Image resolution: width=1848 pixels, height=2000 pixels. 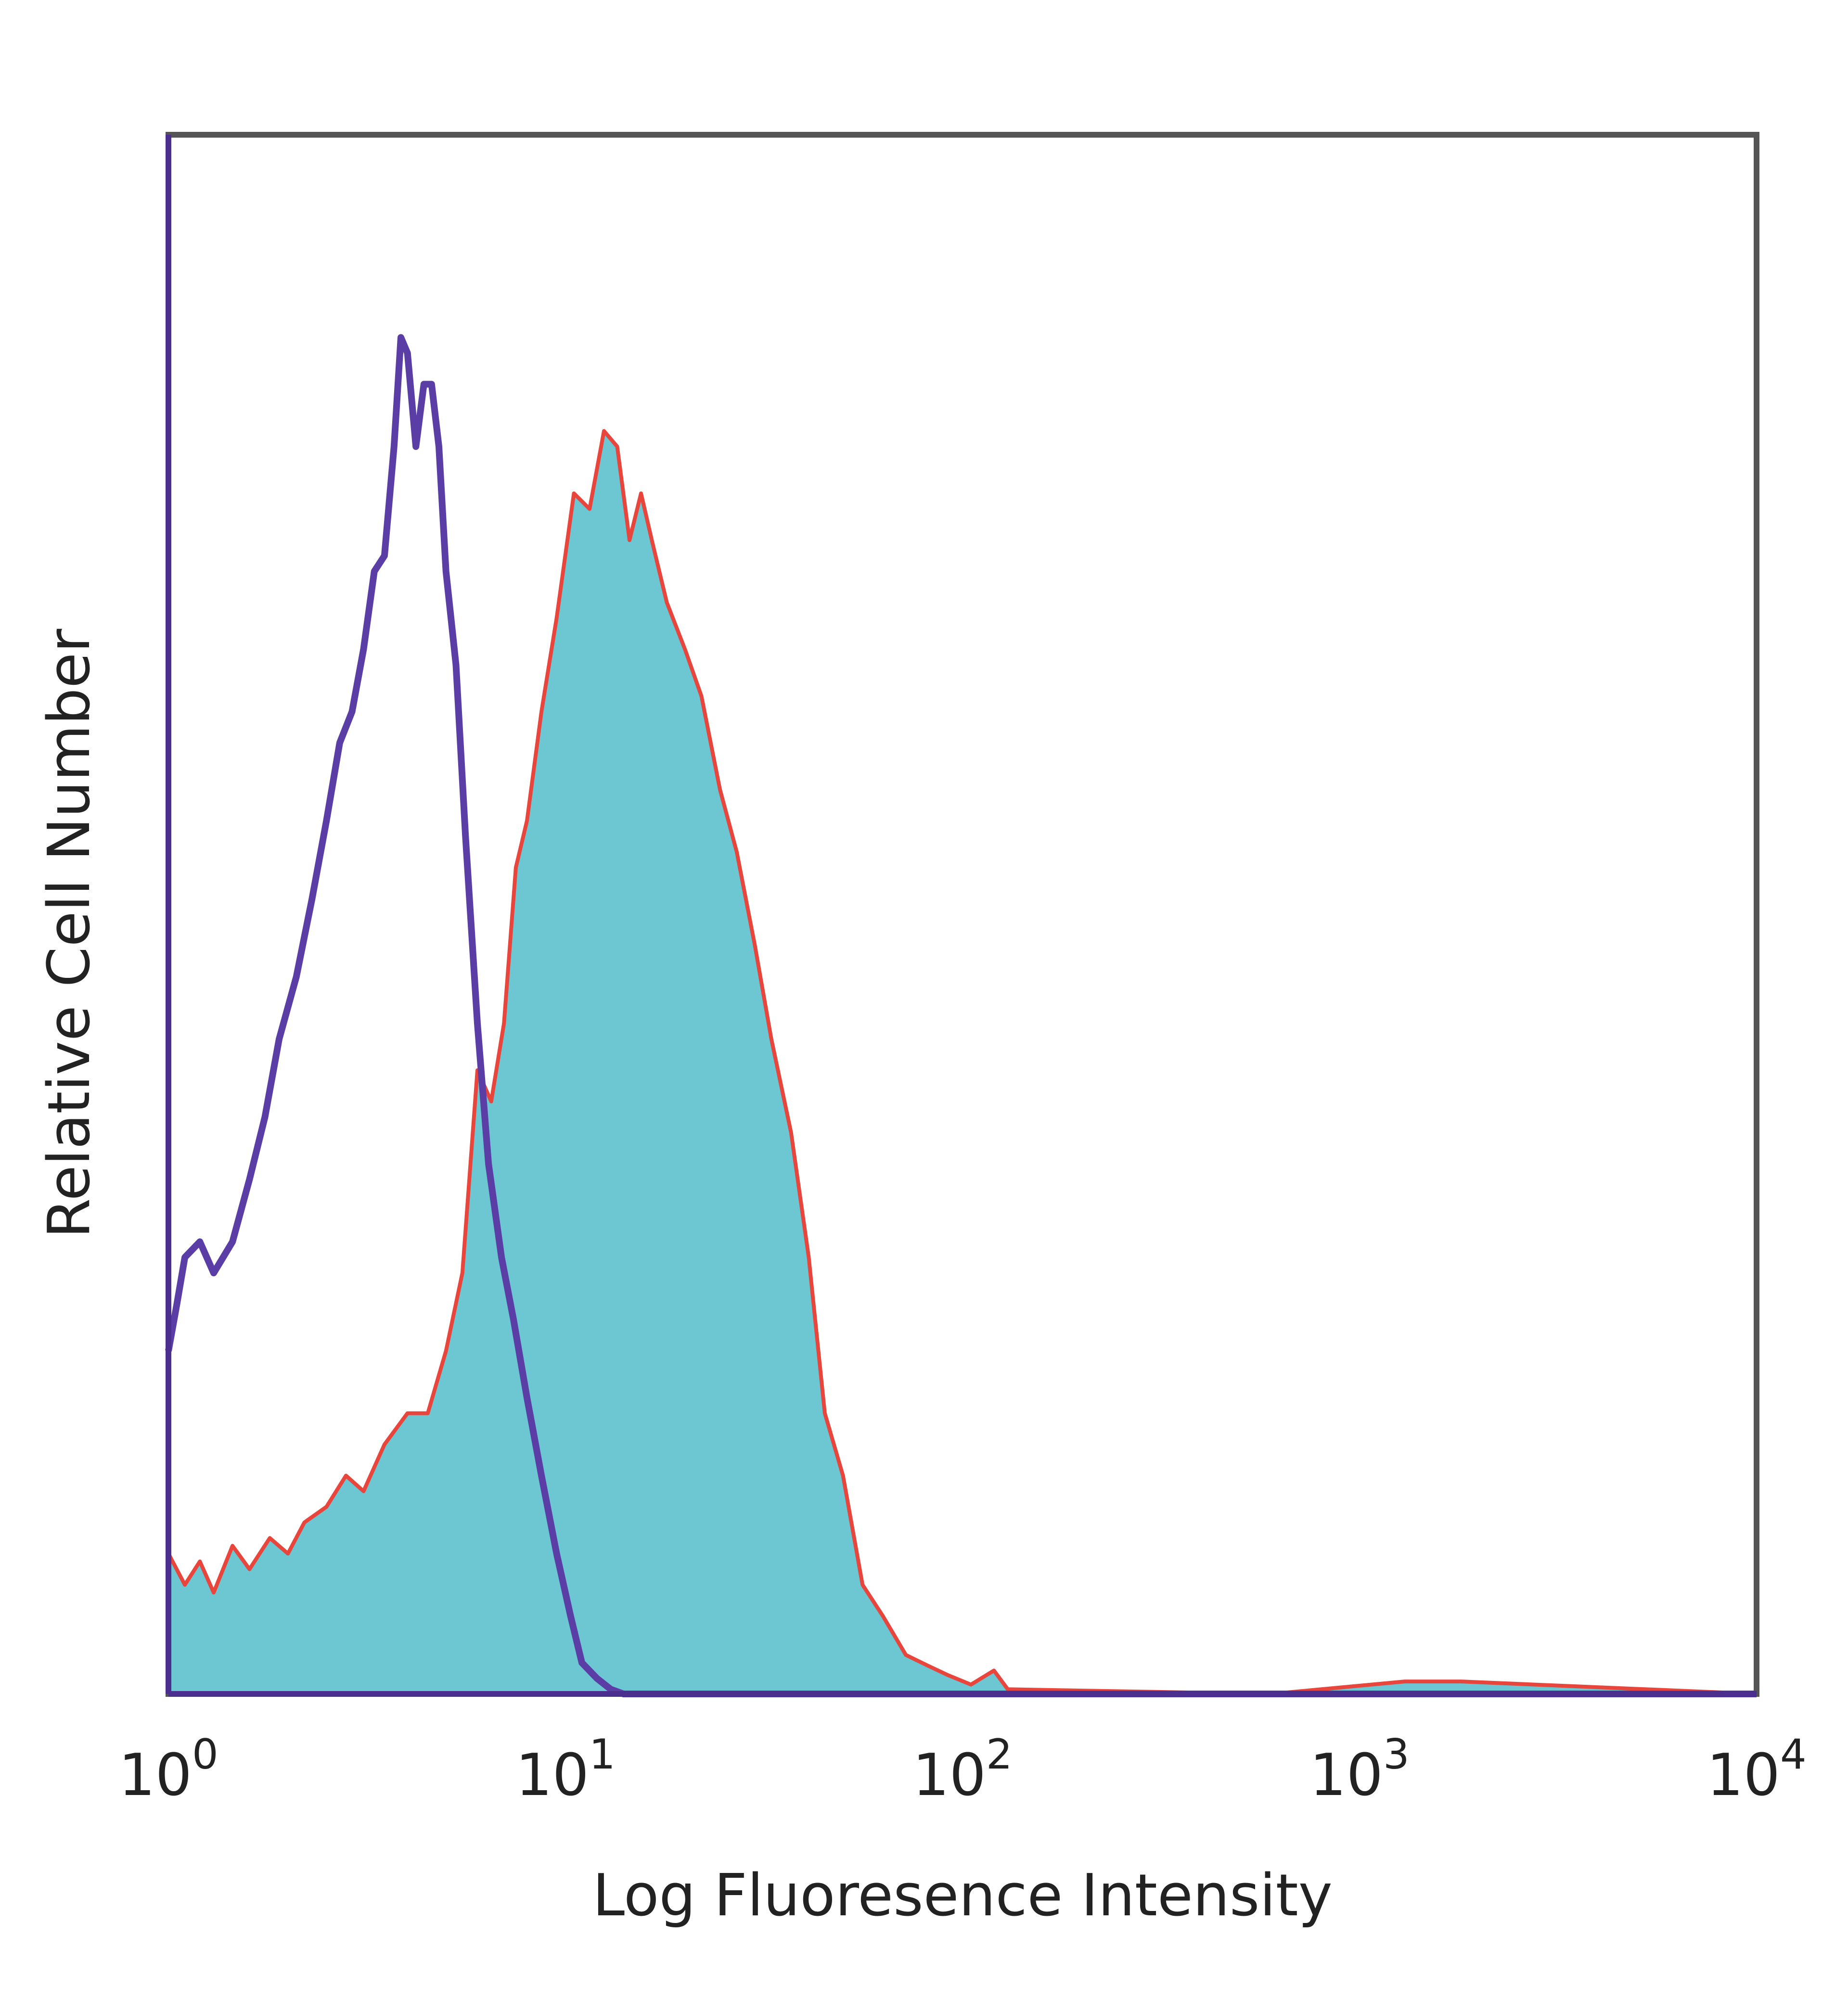 I want to click on x-tick-label: 10⁴, so click(x=1756, y=1770).